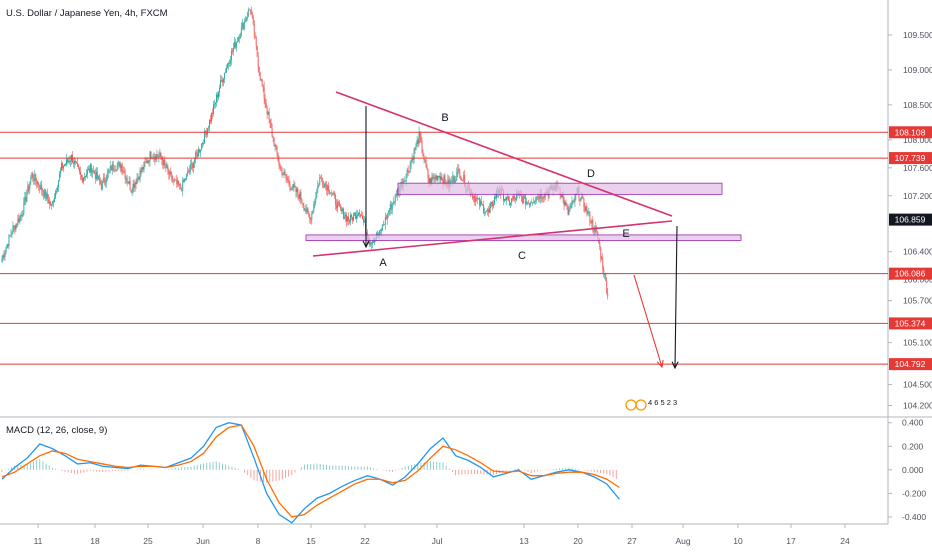 The width and height of the screenshot is (932, 555). I want to click on level-price-label: 106.086, so click(910, 274).